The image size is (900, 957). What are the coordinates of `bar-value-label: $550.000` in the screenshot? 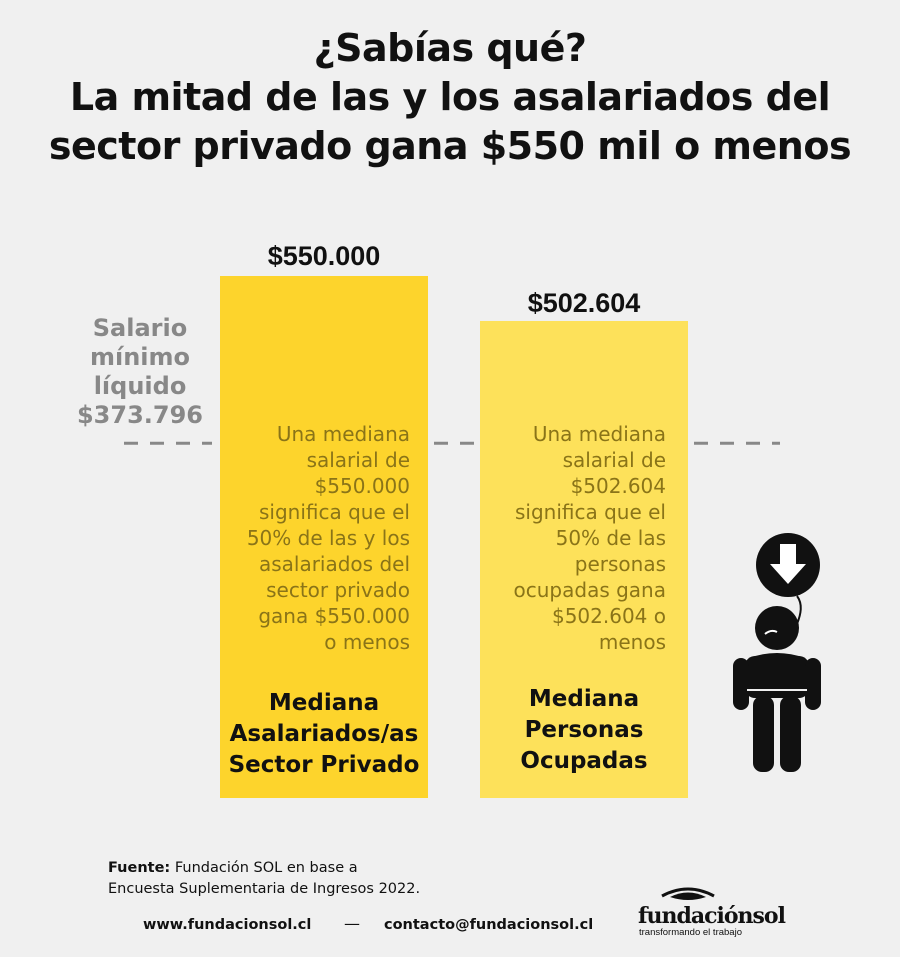 It's located at (324, 256).